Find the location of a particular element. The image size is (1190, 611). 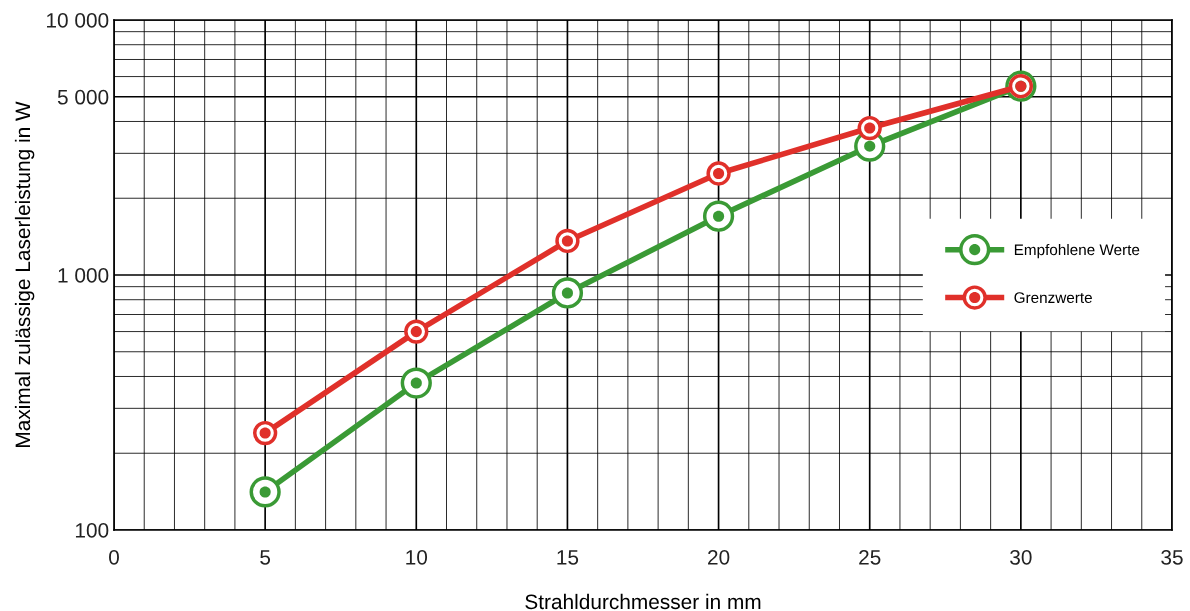

y-tick-label: 5 000 is located at coordinates (83, 97).